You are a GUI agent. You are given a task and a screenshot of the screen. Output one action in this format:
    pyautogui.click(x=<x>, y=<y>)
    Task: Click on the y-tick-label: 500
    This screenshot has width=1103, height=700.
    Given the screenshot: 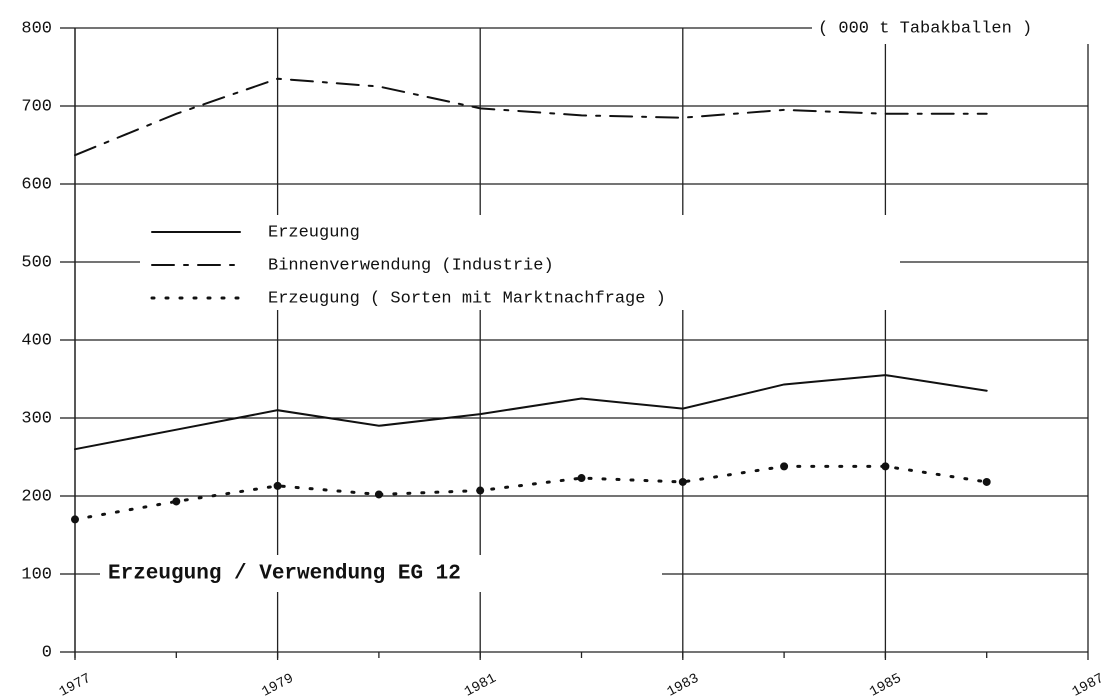 What is the action you would take?
    pyautogui.click(x=36, y=262)
    